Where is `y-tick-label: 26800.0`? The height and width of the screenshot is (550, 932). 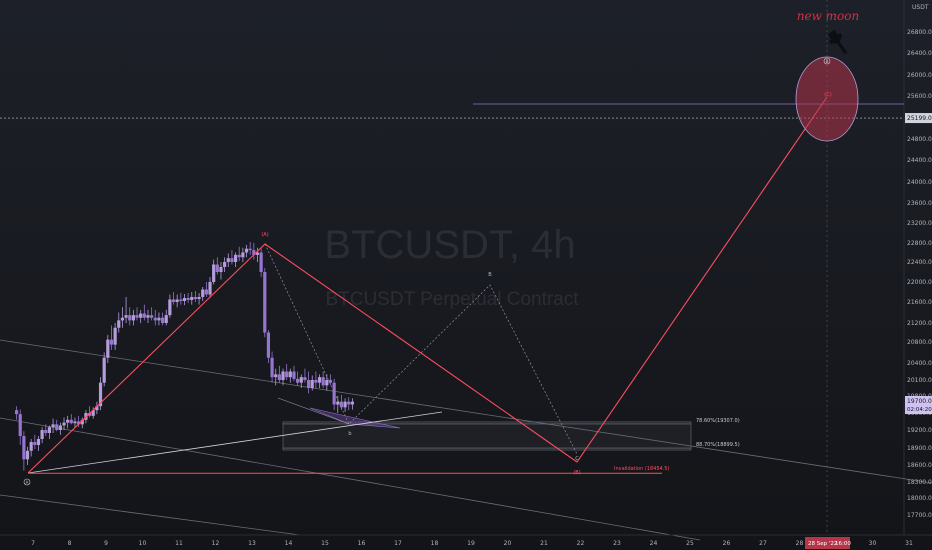 y-tick-label: 26800.0 is located at coordinates (919, 32).